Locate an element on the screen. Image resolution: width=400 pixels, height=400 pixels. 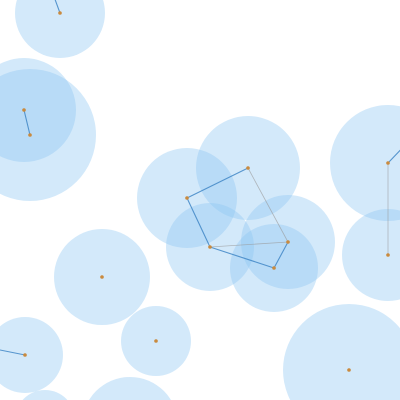
edge-n7-n8 is located at coordinates (281, 255).